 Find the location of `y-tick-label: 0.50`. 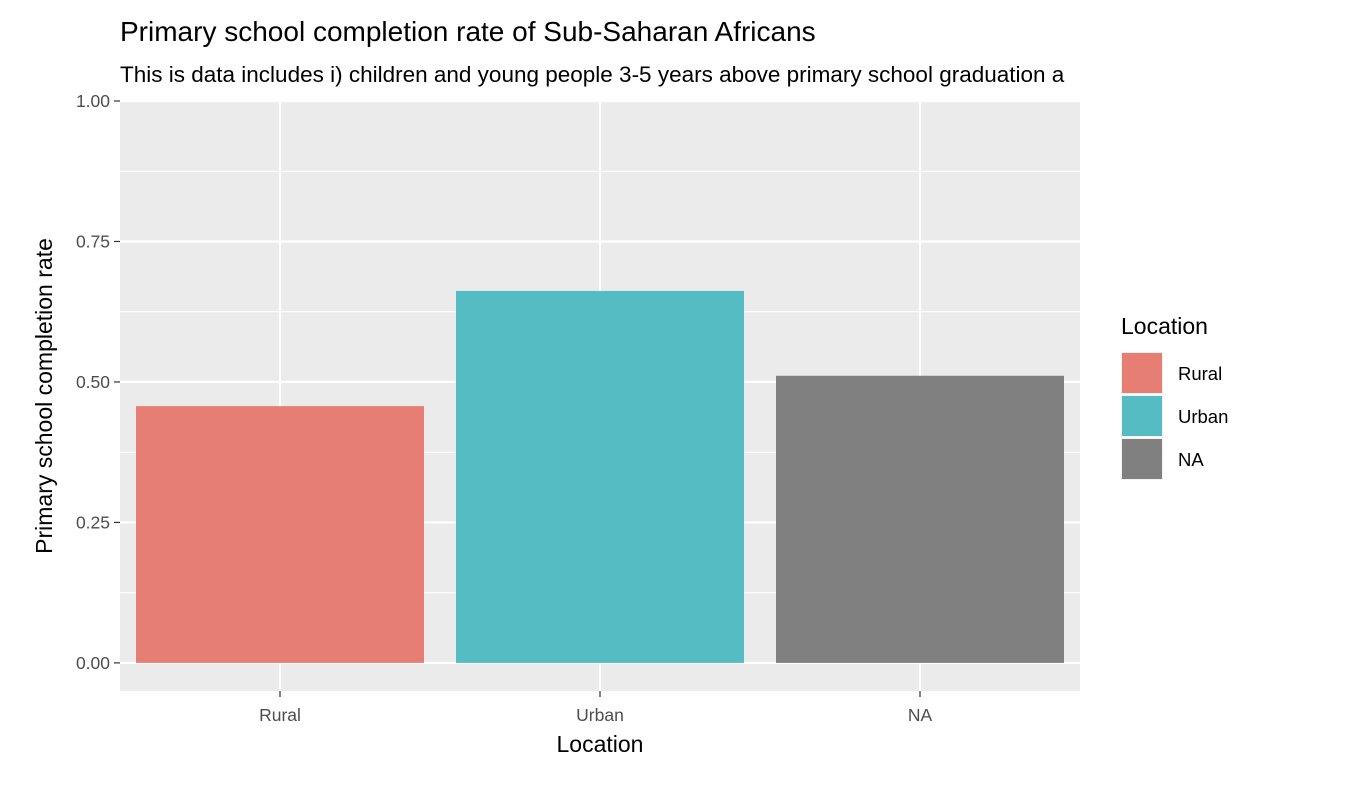

y-tick-label: 0.50 is located at coordinates (93, 382).